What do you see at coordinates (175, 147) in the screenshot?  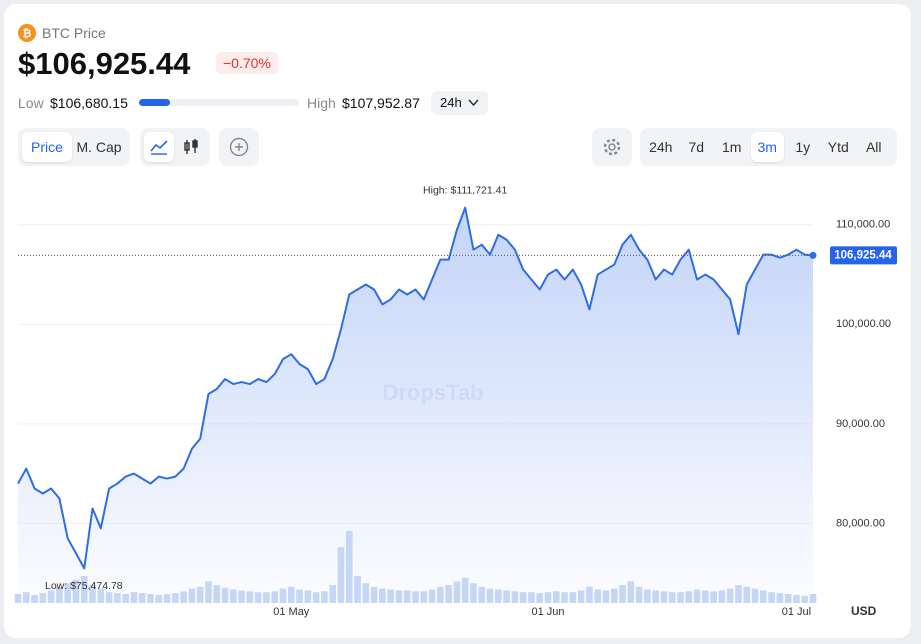 I see `chart-type-group` at bounding box center [175, 147].